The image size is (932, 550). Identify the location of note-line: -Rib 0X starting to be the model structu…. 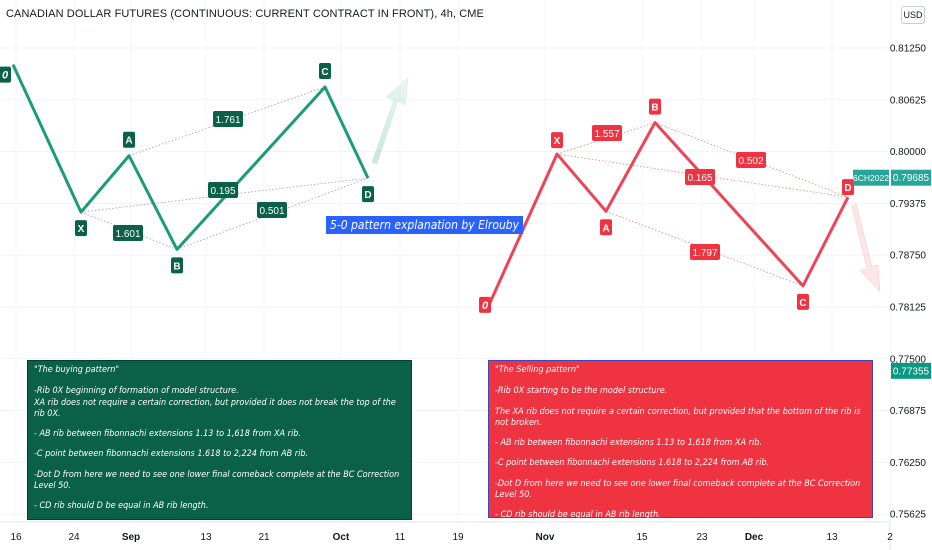
(581, 391).